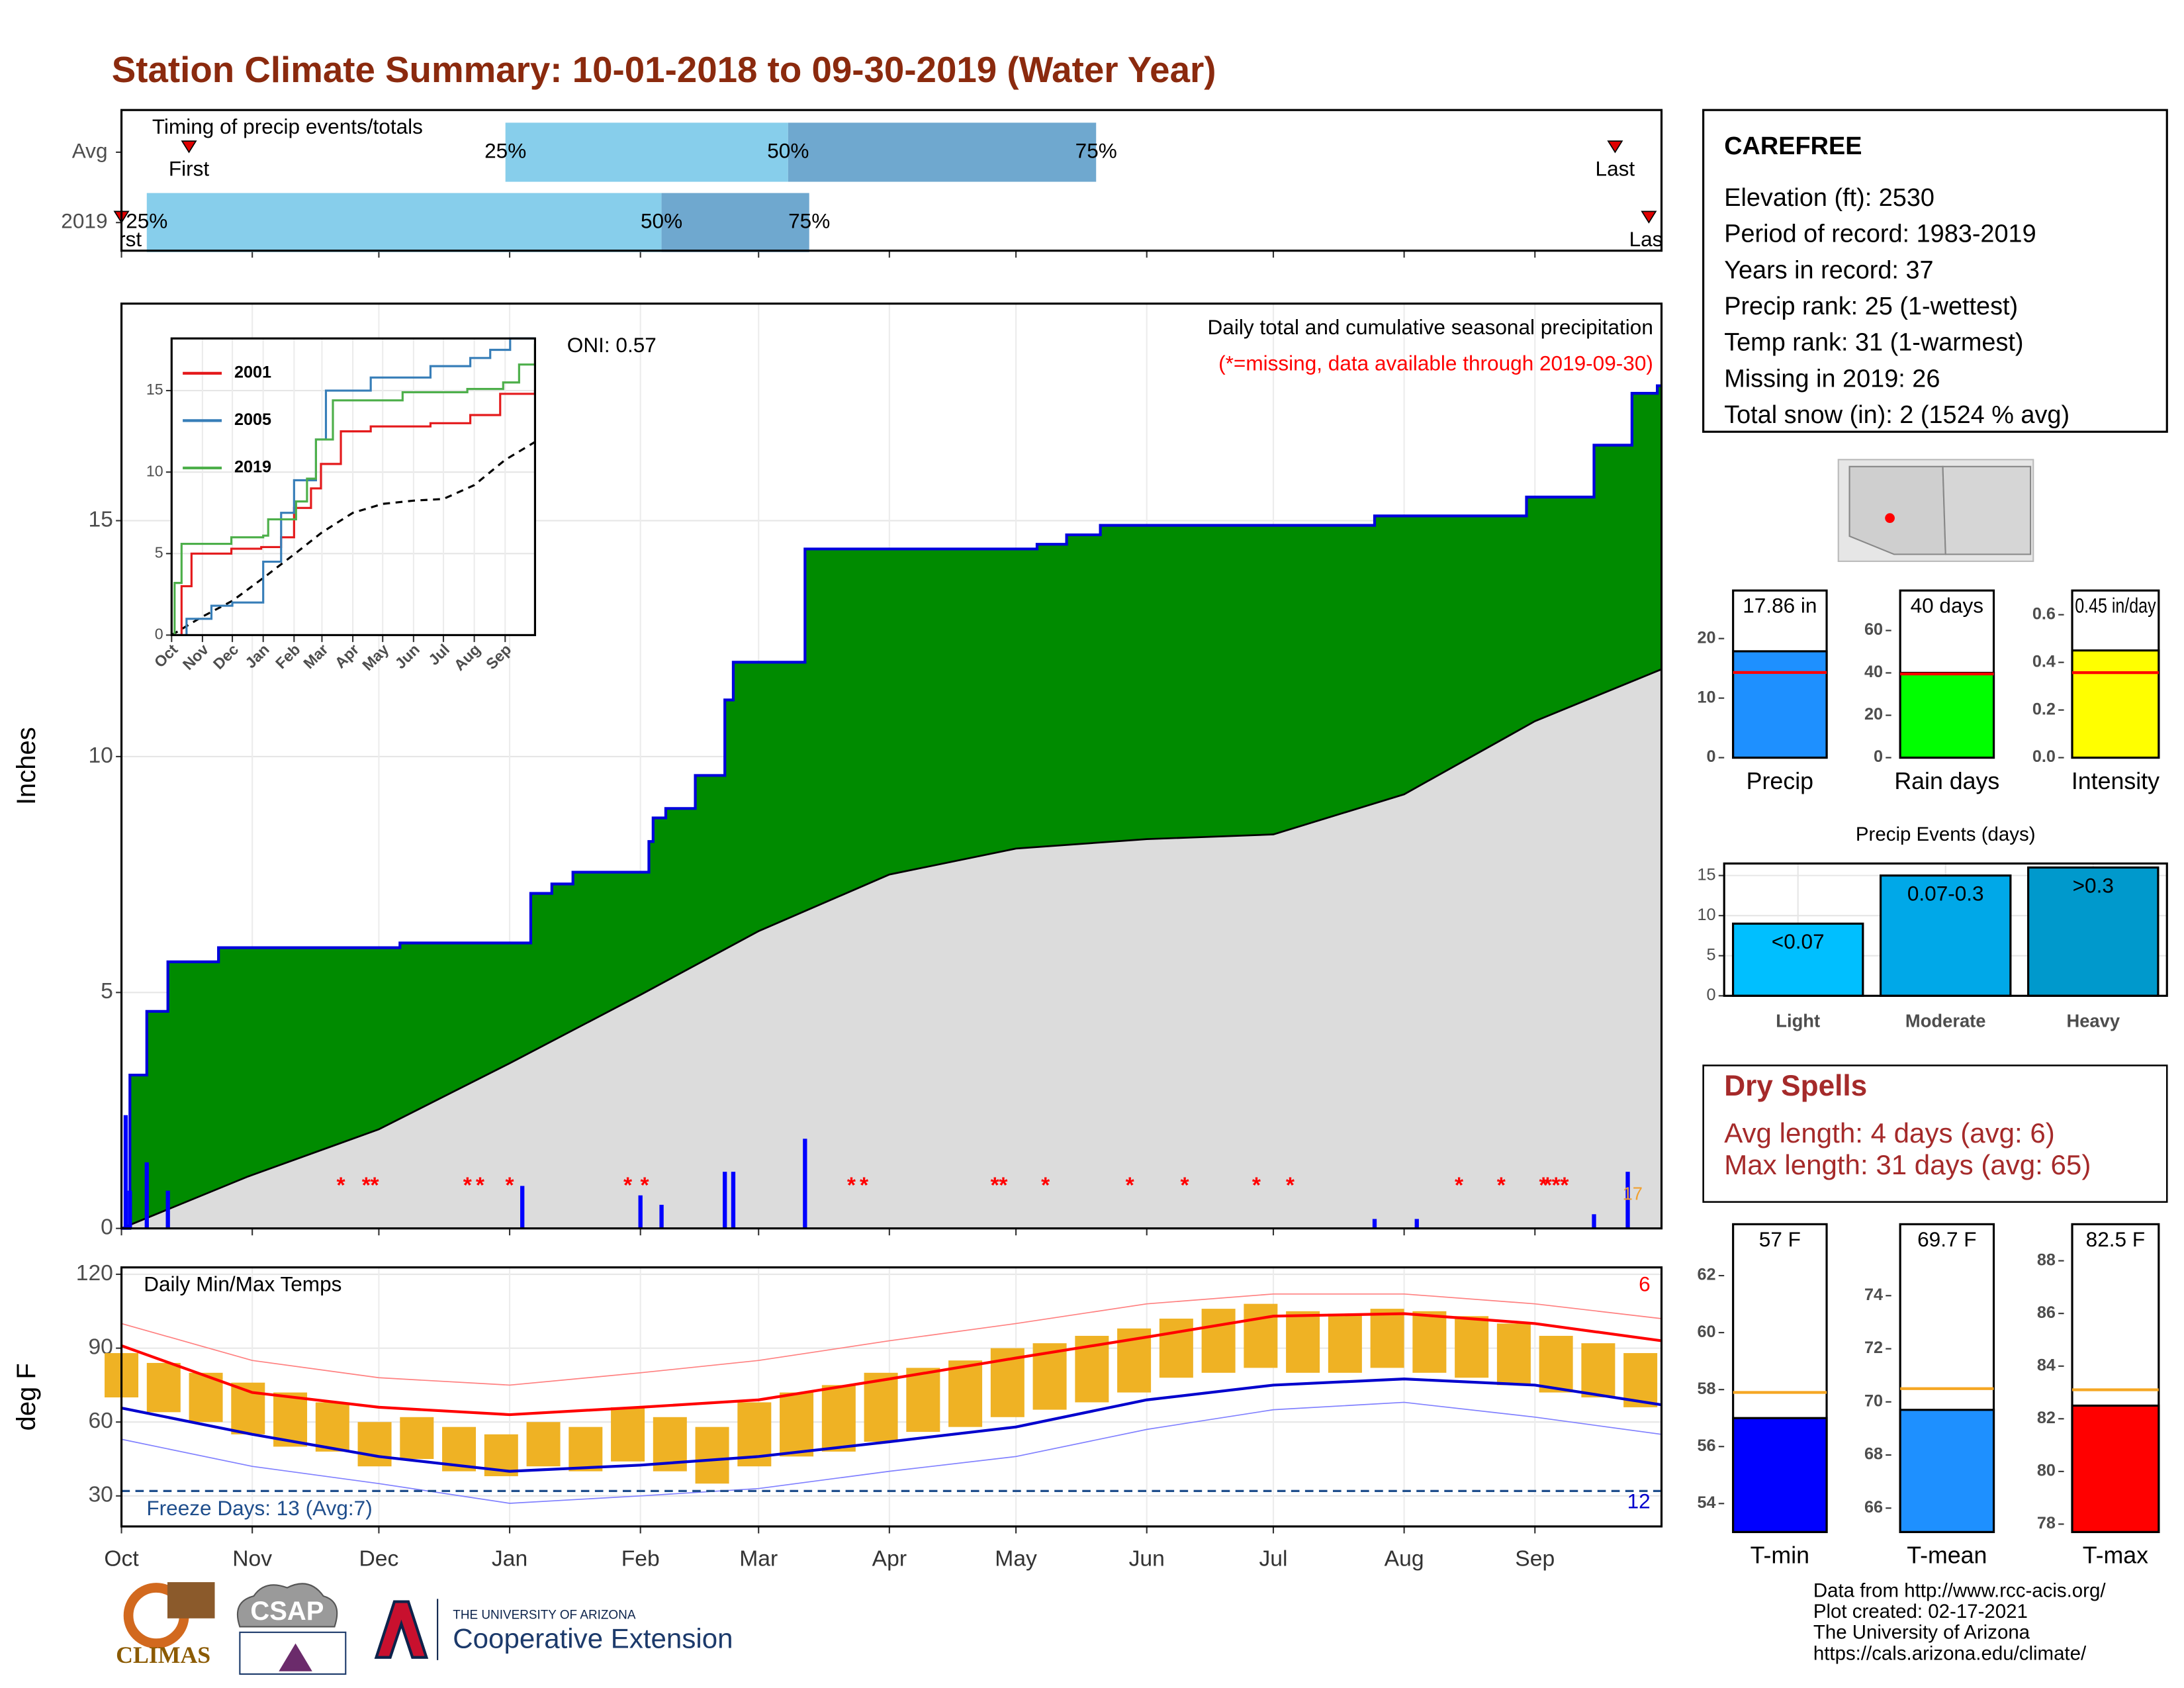 This screenshot has width=2184, height=1688. I want to click on y-tick-label: 20, so click(1706, 637).